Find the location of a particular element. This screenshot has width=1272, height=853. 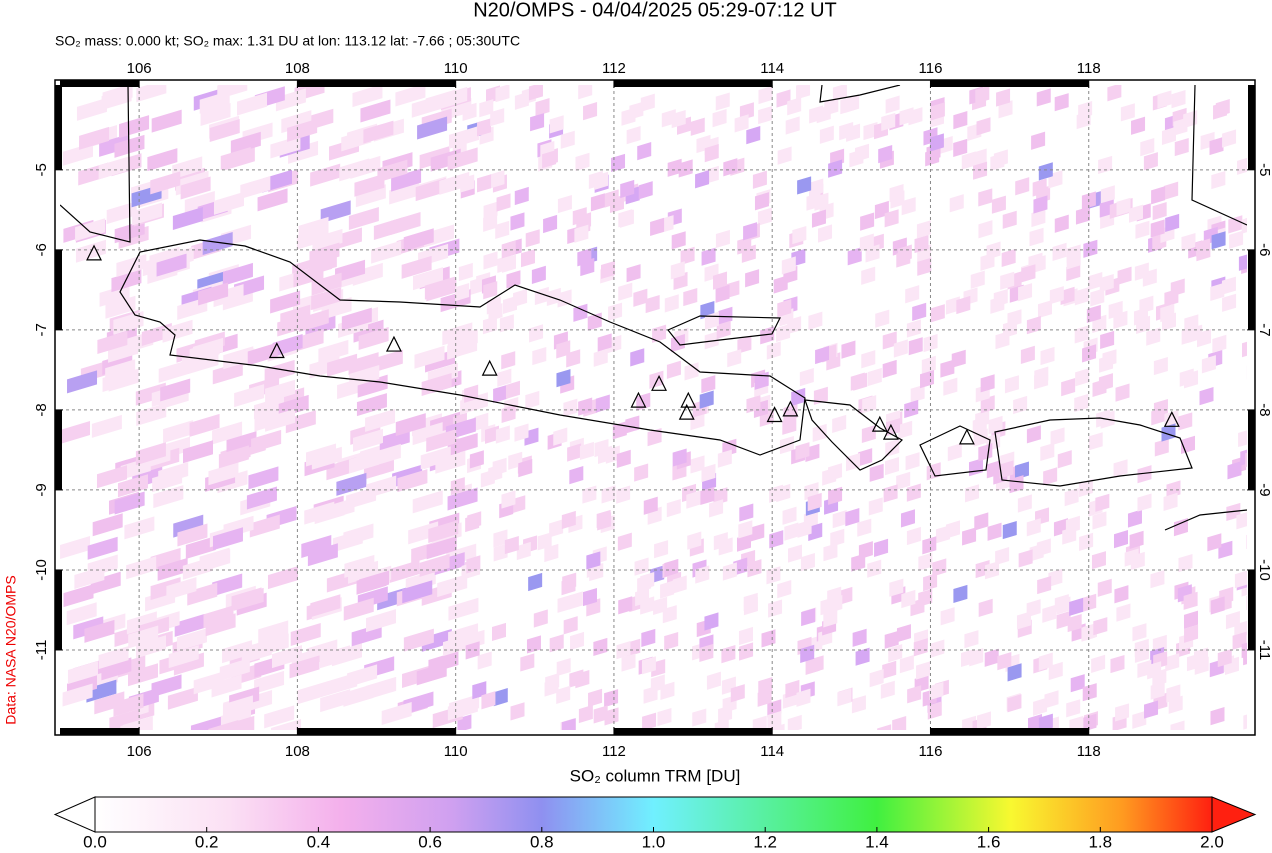

y-tick-label: -5 is located at coordinates (41, 169).